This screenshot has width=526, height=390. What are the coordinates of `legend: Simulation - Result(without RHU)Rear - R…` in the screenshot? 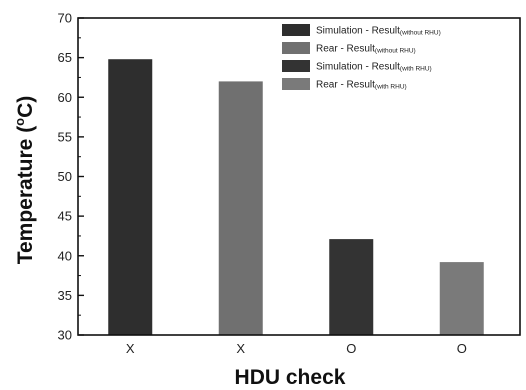 It's located at (361, 57).